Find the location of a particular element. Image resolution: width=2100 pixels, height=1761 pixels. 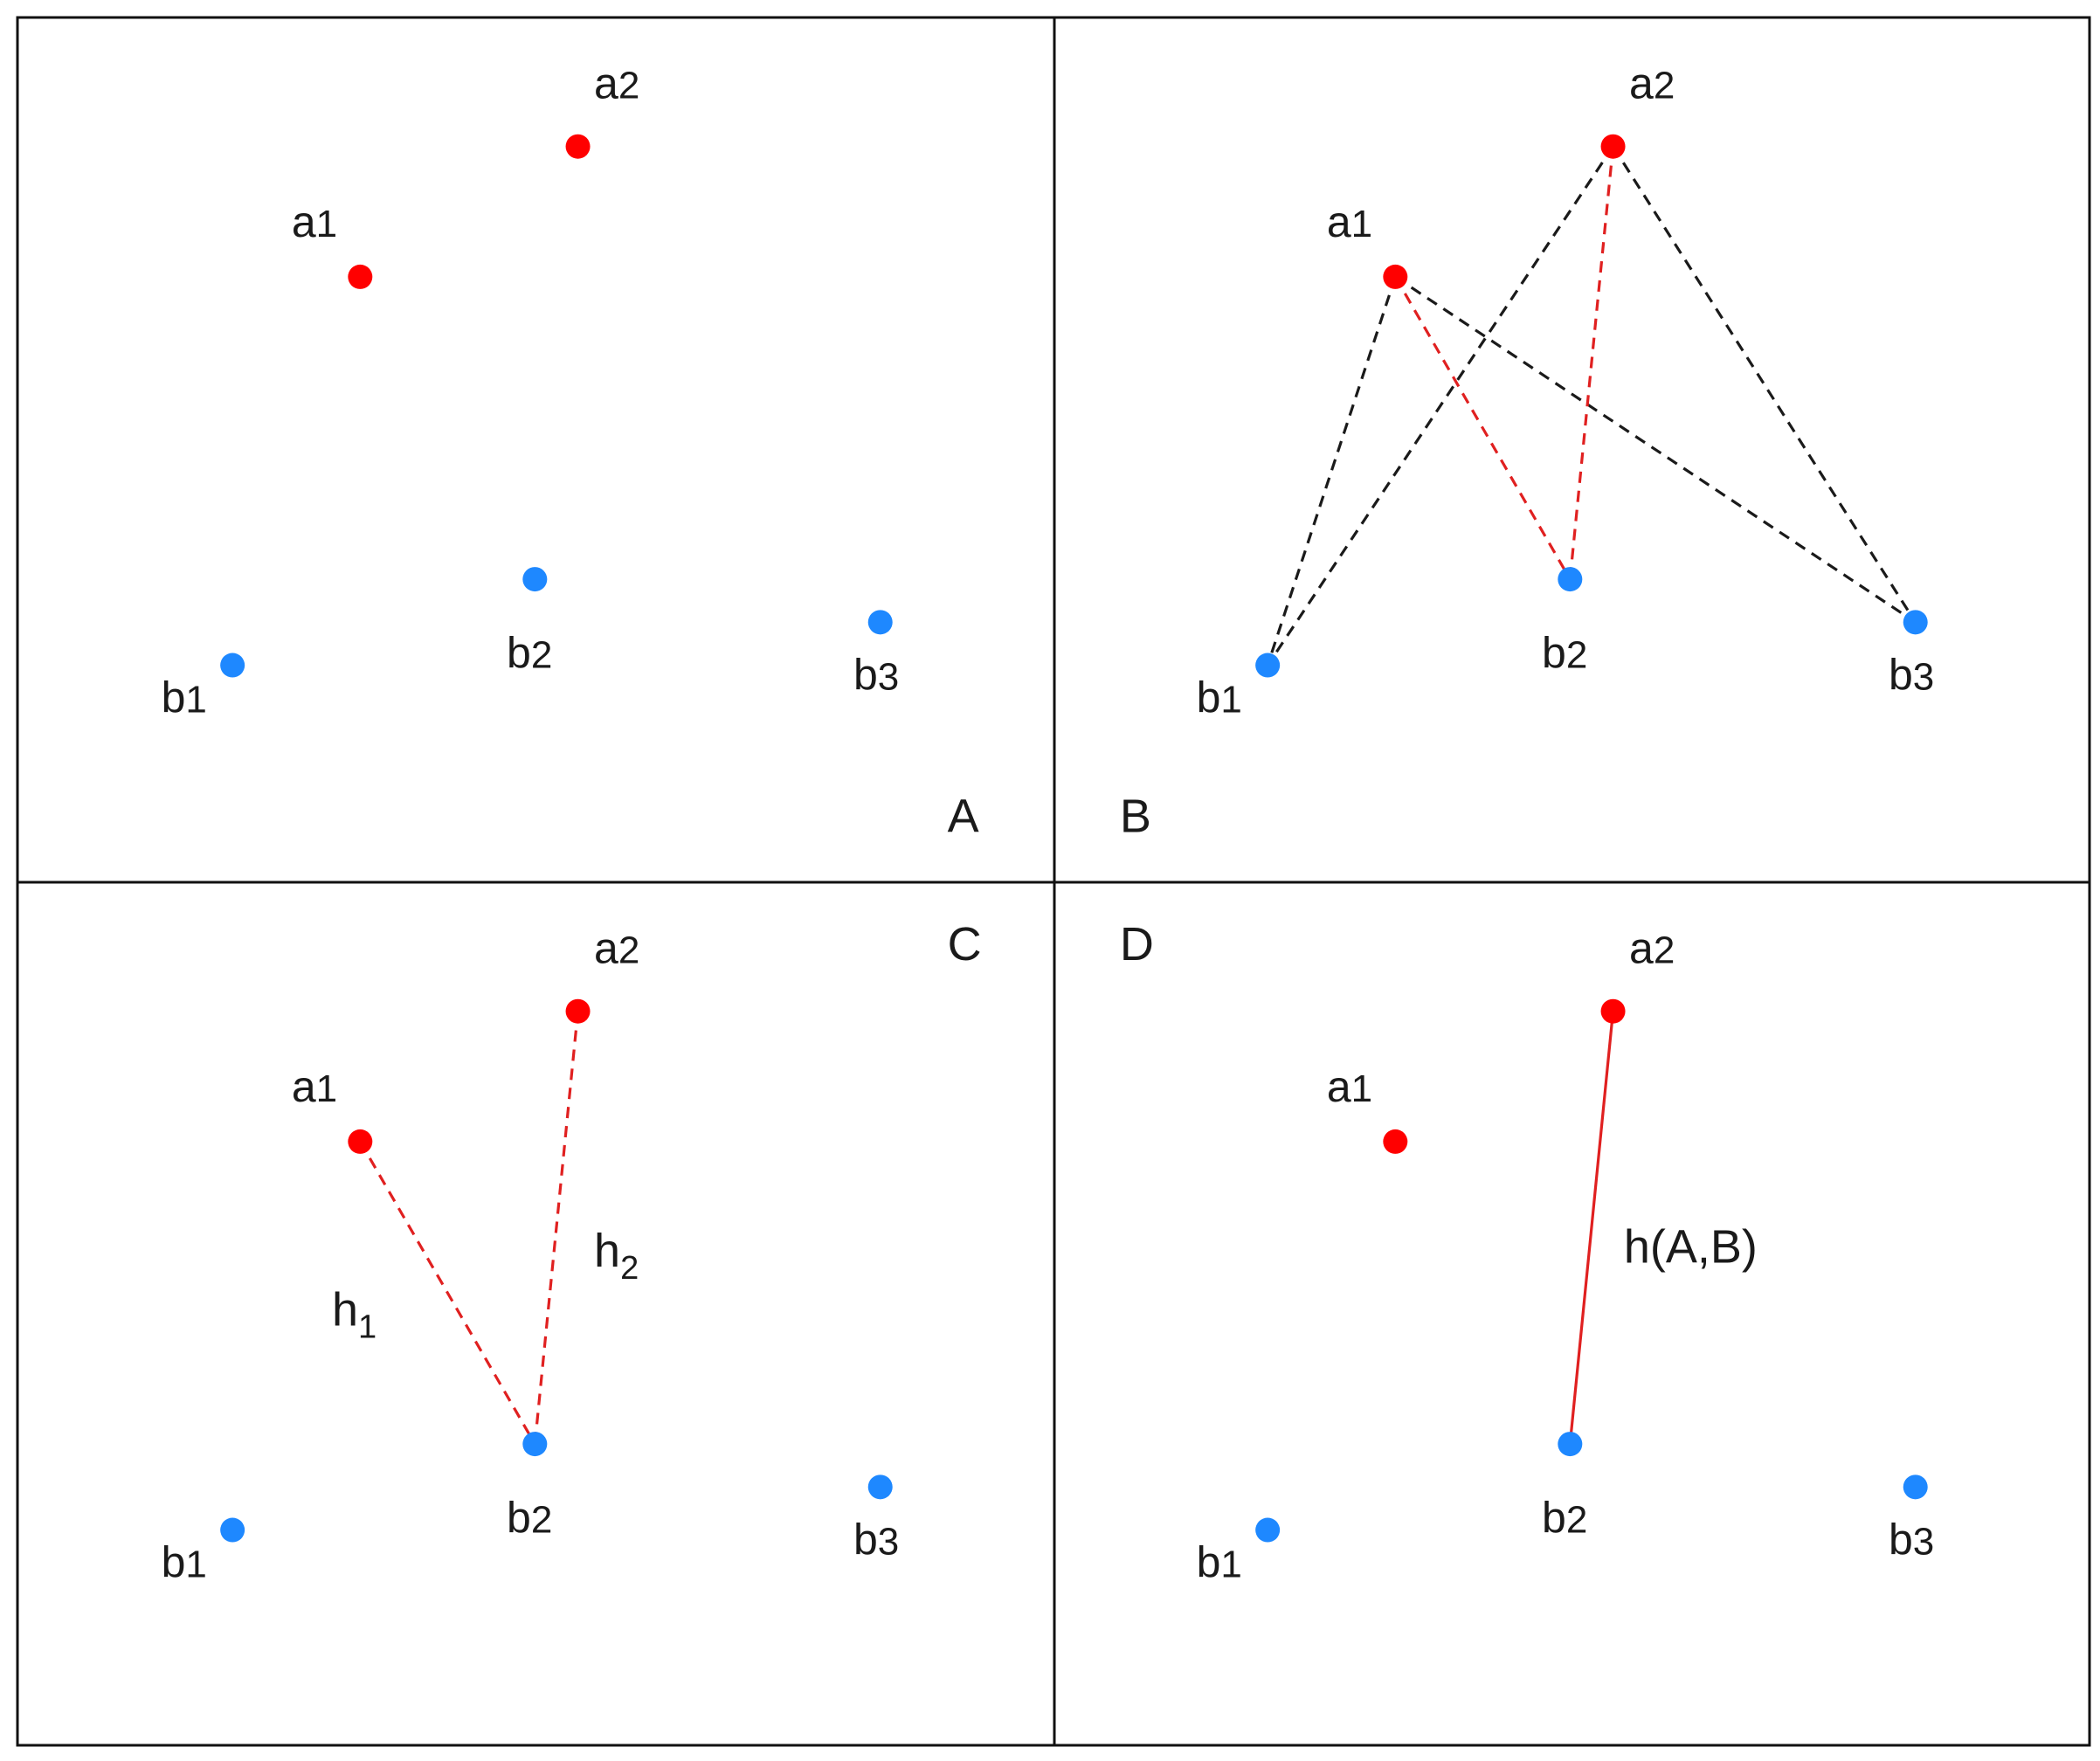

segment-a2-b1 is located at coordinates (1440, 405).